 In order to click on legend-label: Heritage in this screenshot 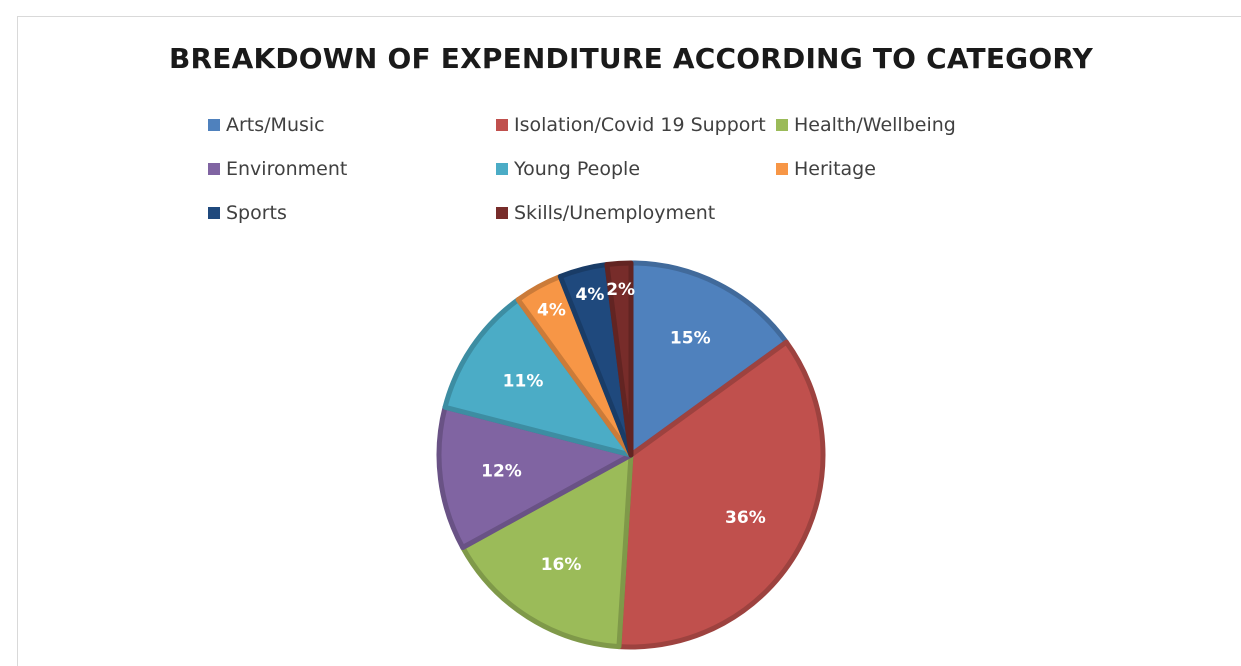, I will do `click(835, 169)`.